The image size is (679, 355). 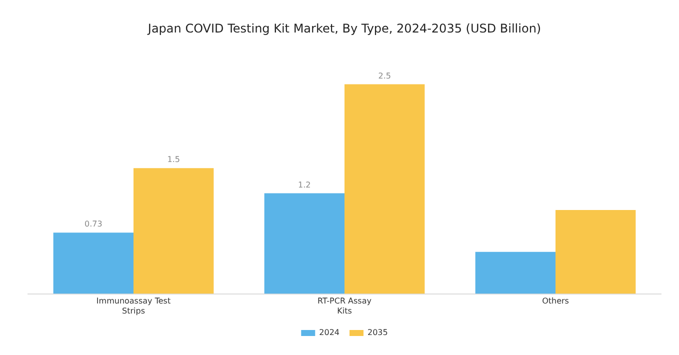 What do you see at coordinates (344, 28) in the screenshot?
I see `chart-title: Japan COVID Testing Kit Market, By Type, 2024-2035 (USD Billion)` at bounding box center [344, 28].